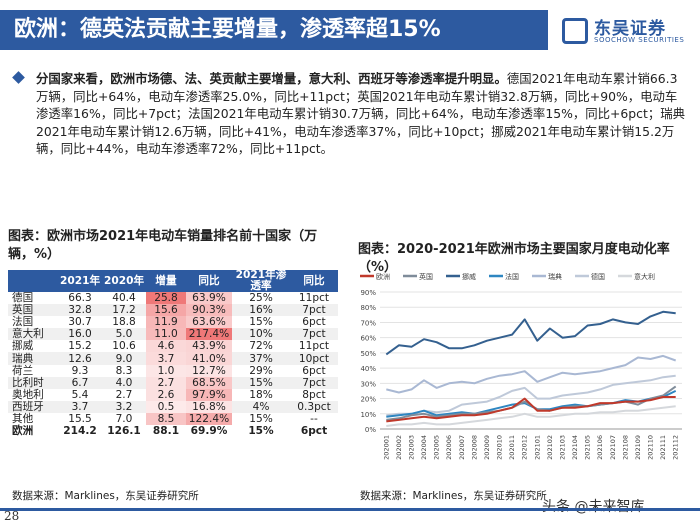 Image resolution: width=700 pixels, height=525 pixels. What do you see at coordinates (474, 447) in the screenshot?
I see `x-tick-label: 202008` at bounding box center [474, 447].